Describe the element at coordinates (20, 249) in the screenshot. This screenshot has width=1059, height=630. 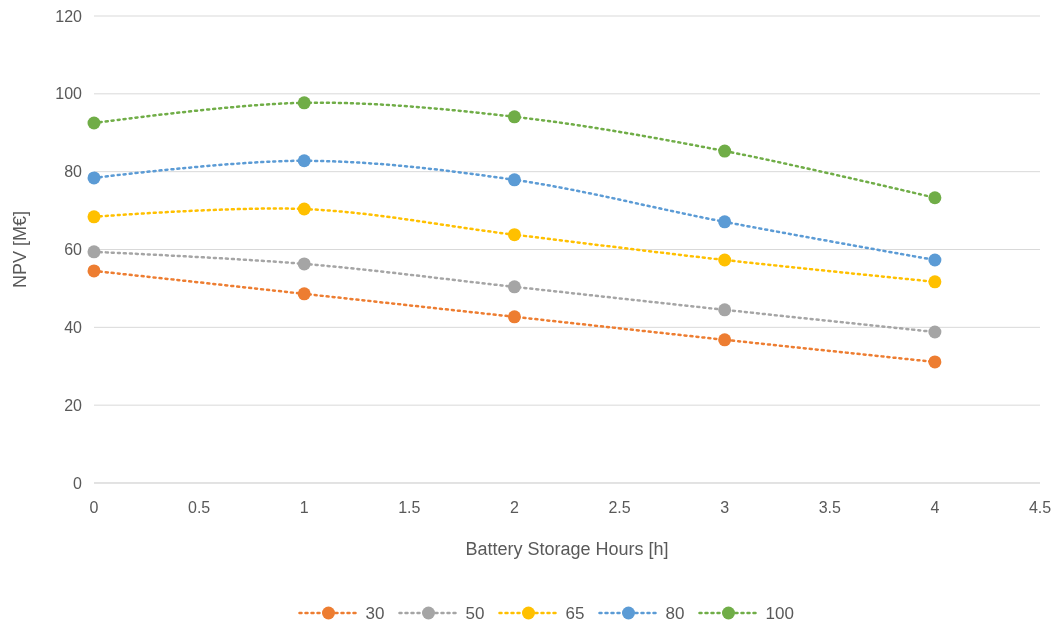
I see `y-axis-title: NPV [M€]` at that location.